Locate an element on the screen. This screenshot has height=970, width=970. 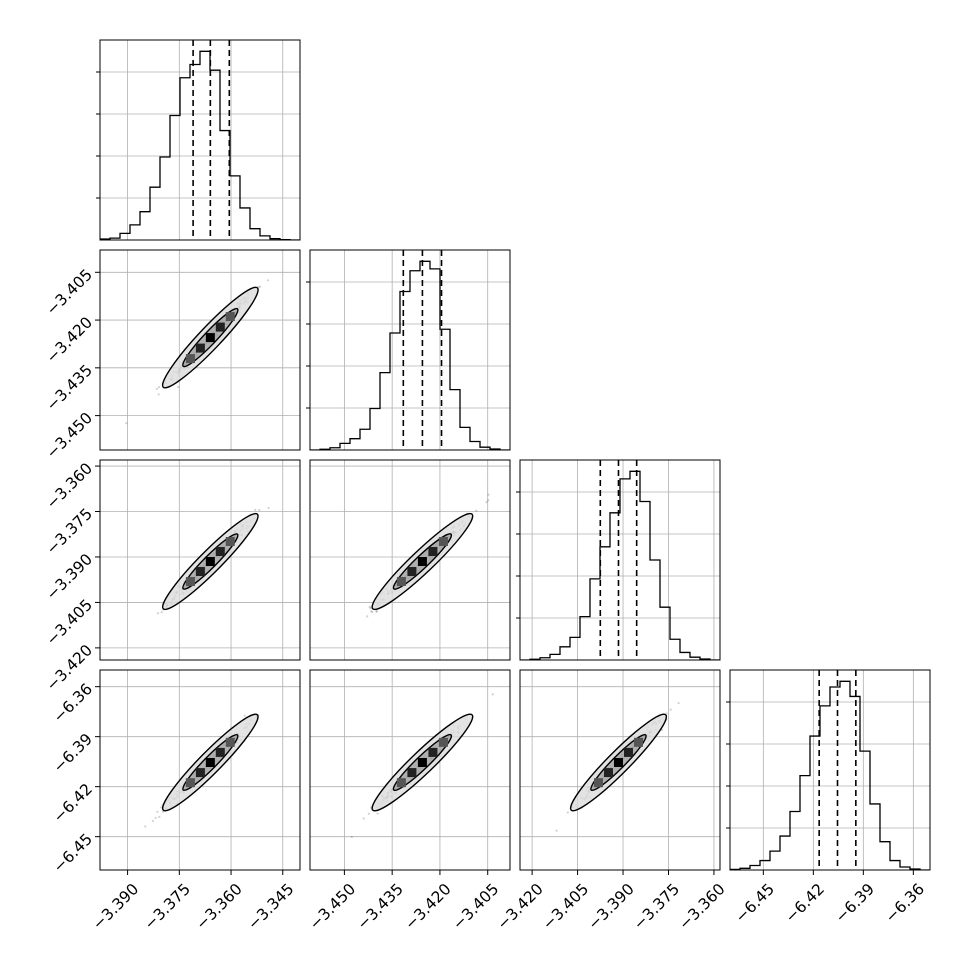
y-tick-label: −6.42 is located at coordinates (73, 803).